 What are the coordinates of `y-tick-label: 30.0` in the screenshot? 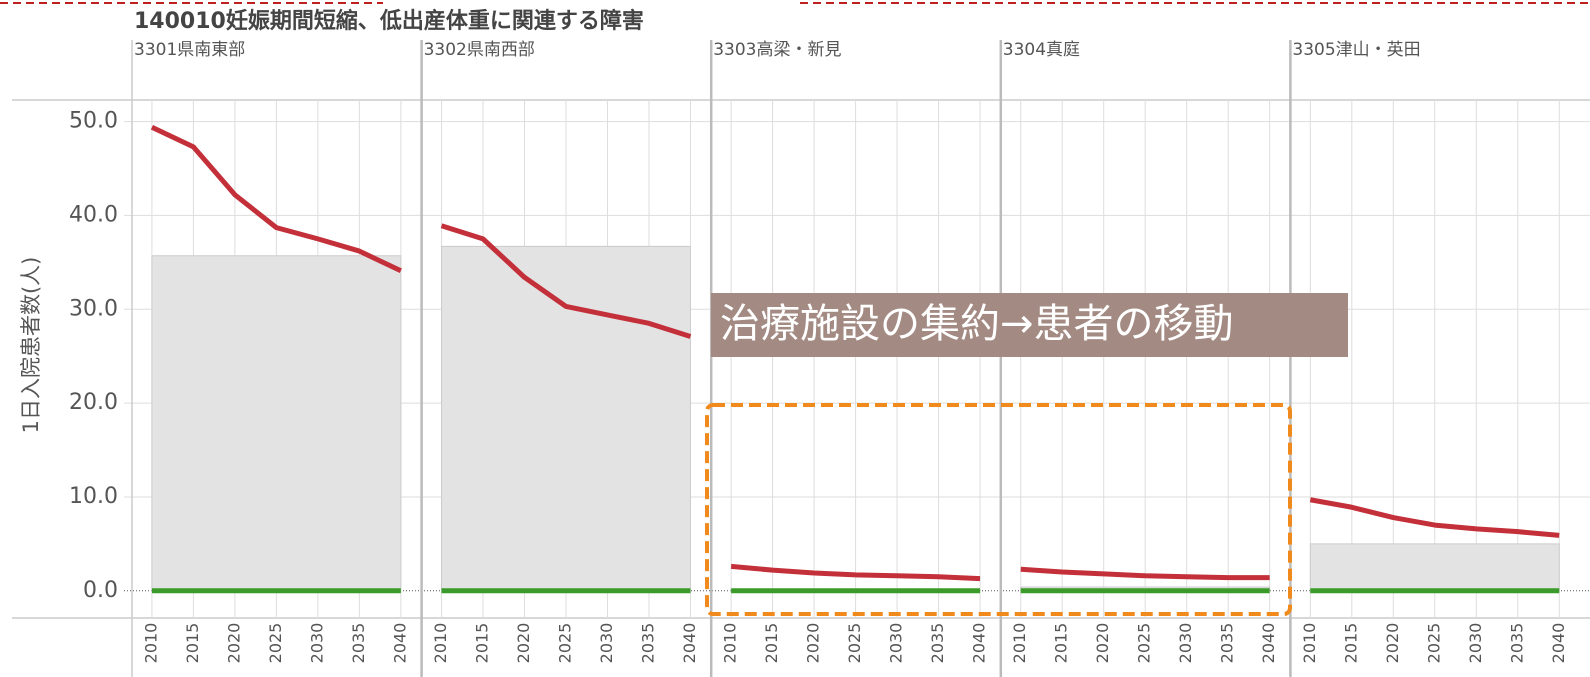 It's located at (93, 308).